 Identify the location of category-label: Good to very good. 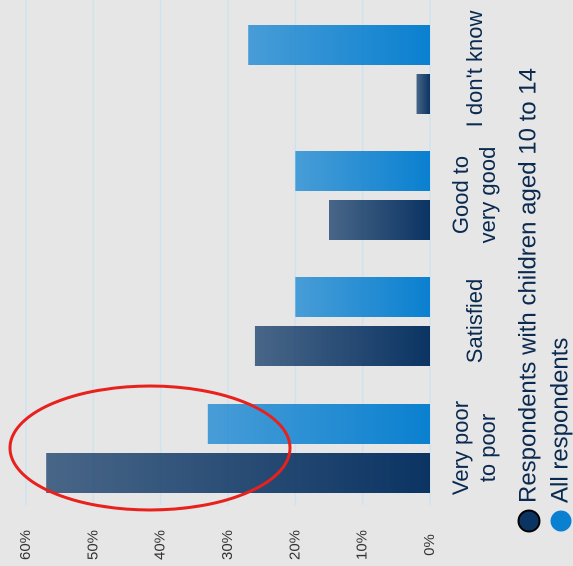
(474, 195).